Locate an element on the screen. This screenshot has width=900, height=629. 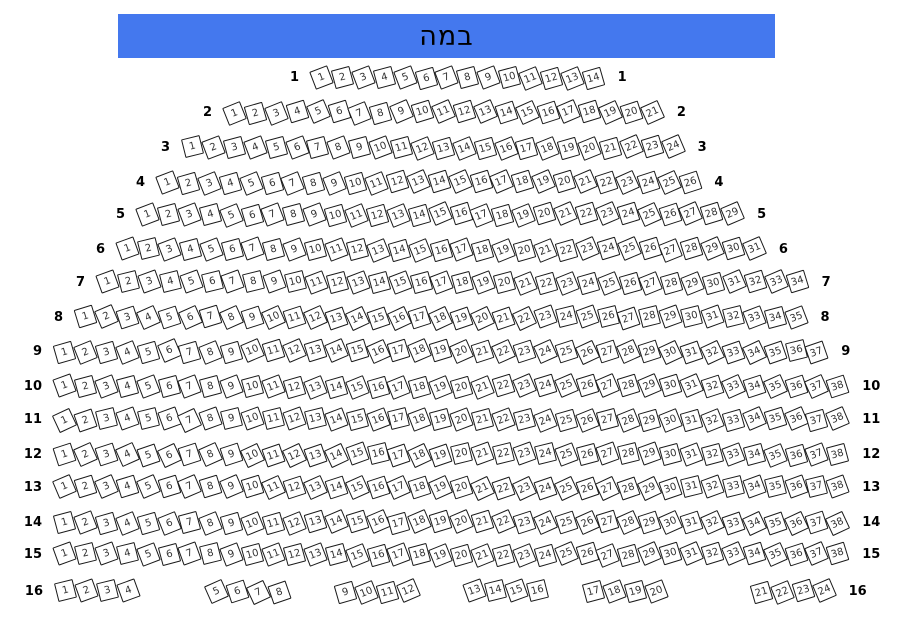
seat: 7 is located at coordinates (190, 522).